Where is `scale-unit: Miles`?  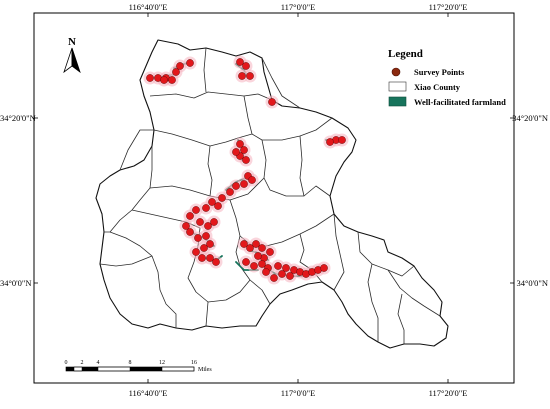
scale-unit: Miles is located at coordinates (205, 370).